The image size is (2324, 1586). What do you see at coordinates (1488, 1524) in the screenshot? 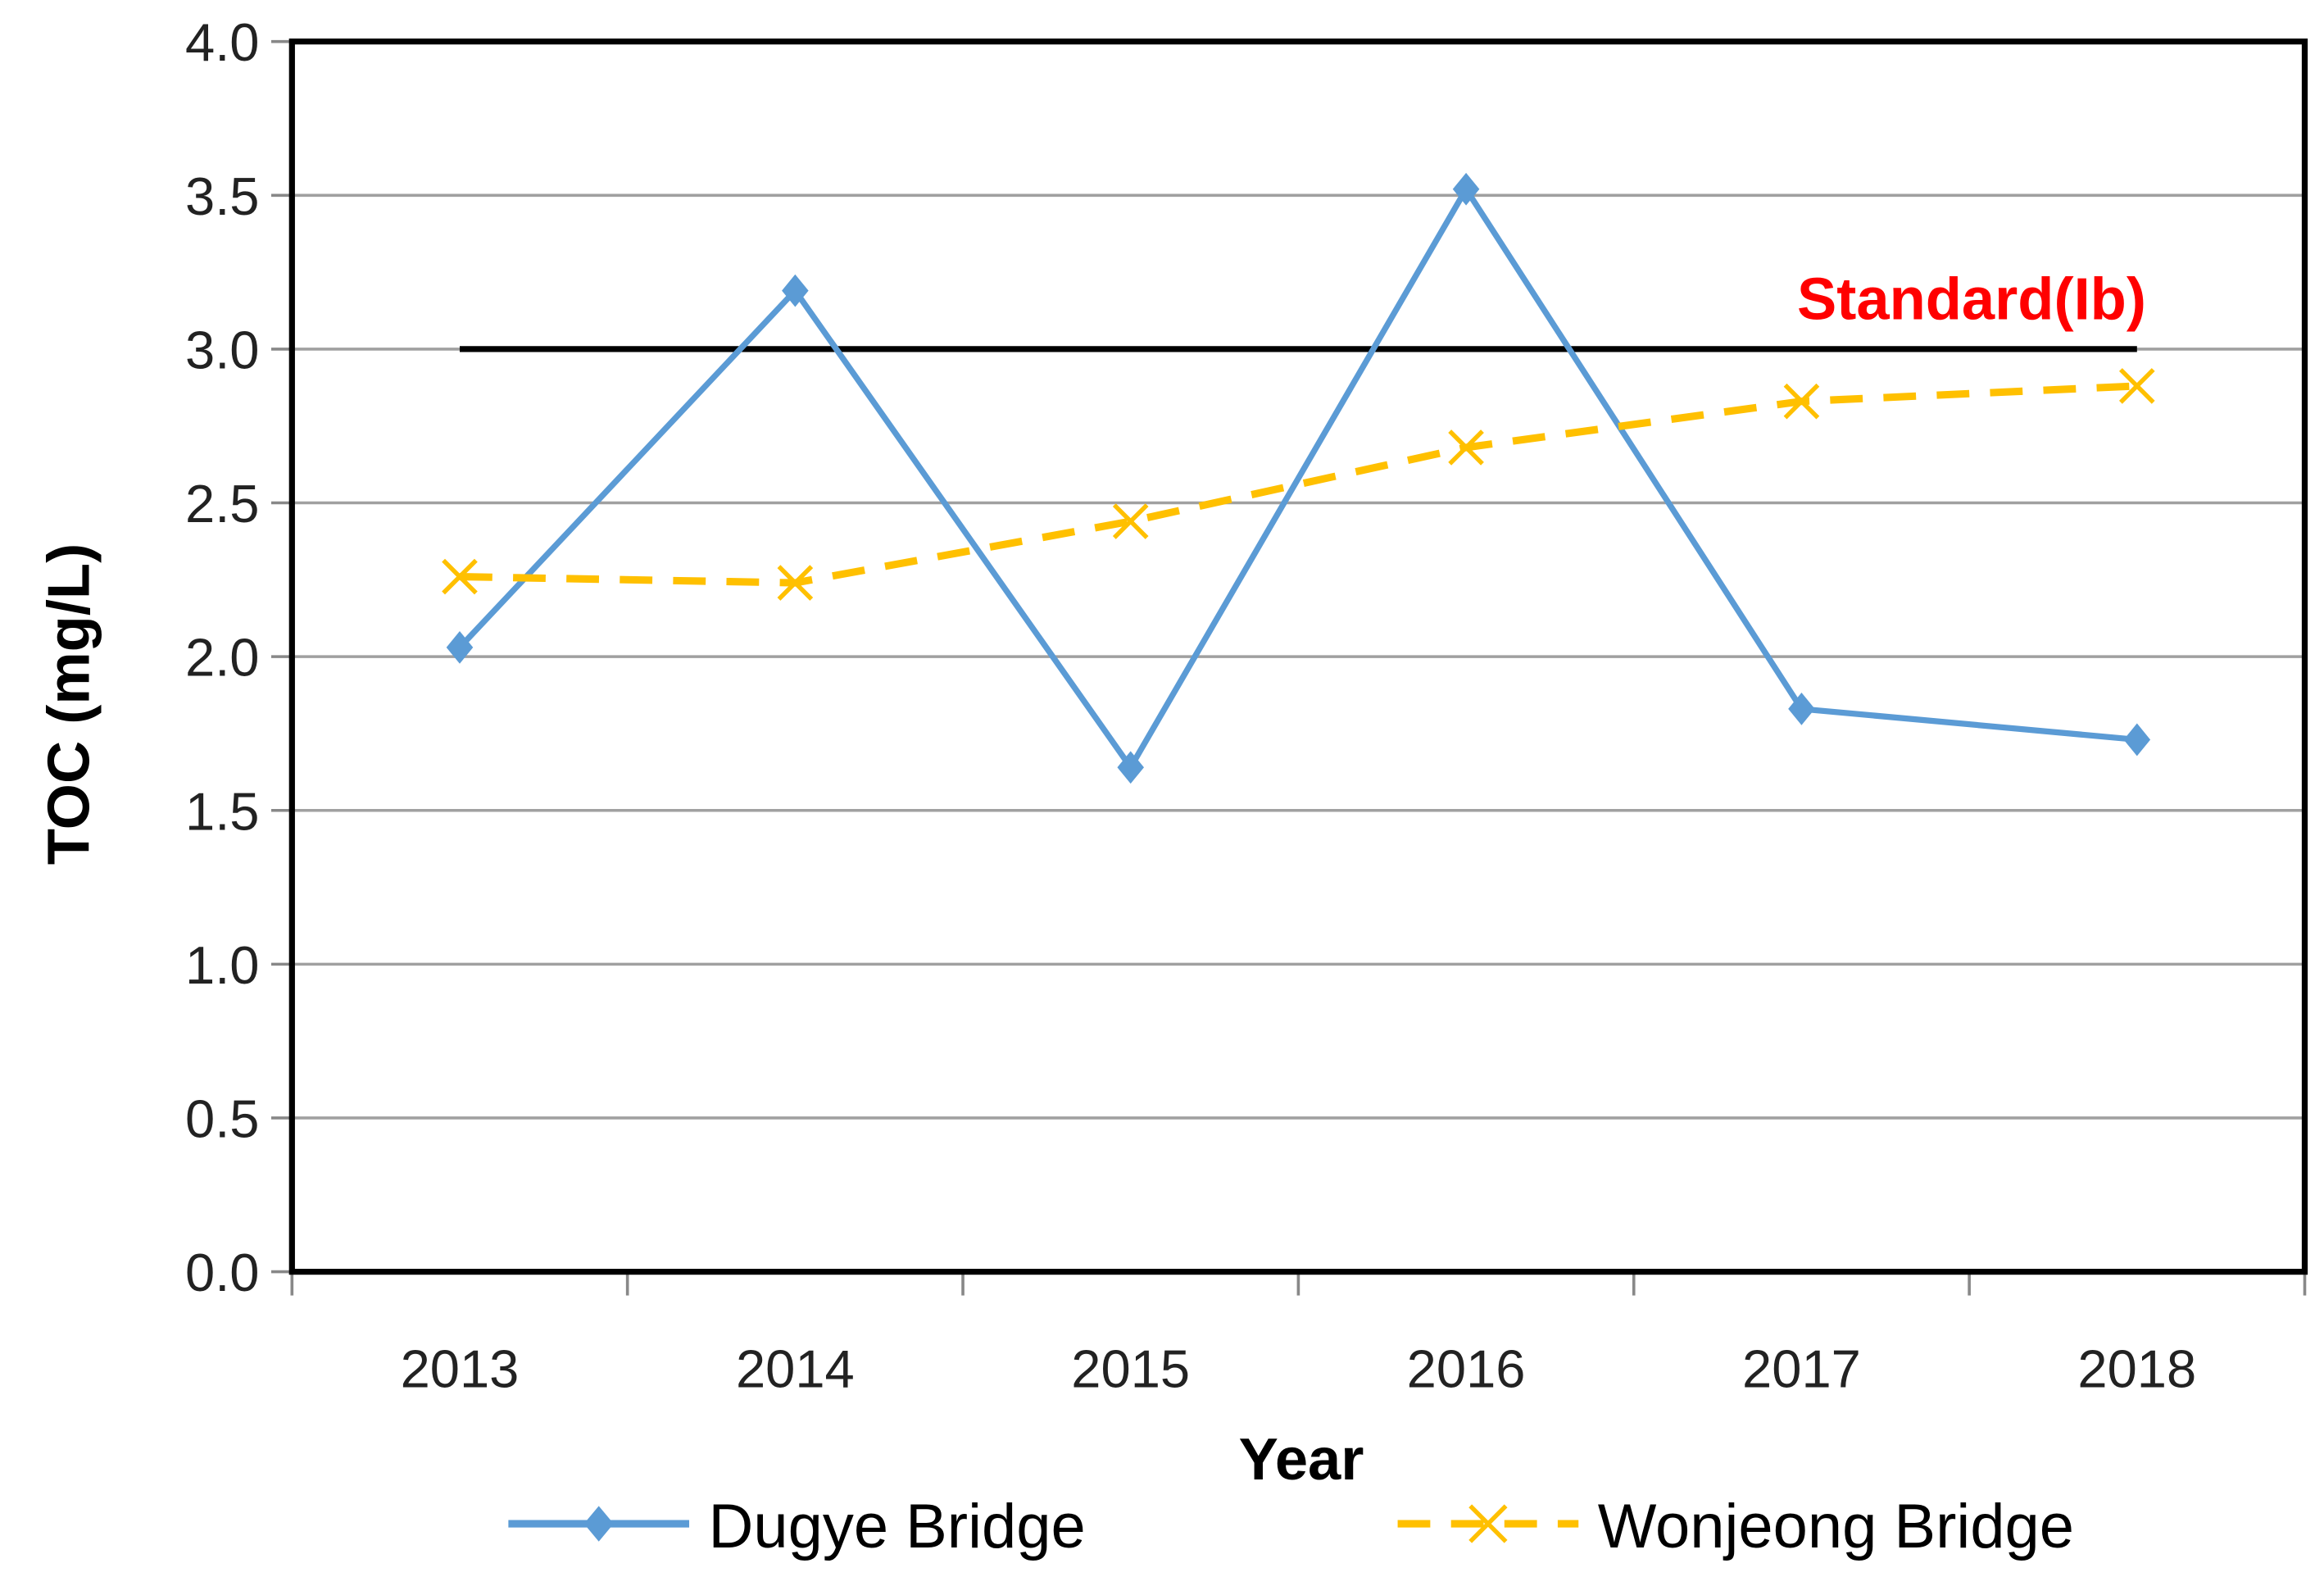
I see `x-marker-icon` at bounding box center [1488, 1524].